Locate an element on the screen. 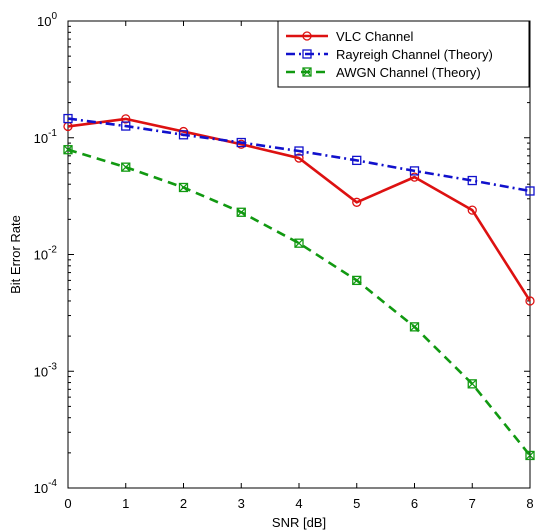 The width and height of the screenshot is (542, 530). legend-item: Rayreigh Channel (Theory) is located at coordinates (389, 54).